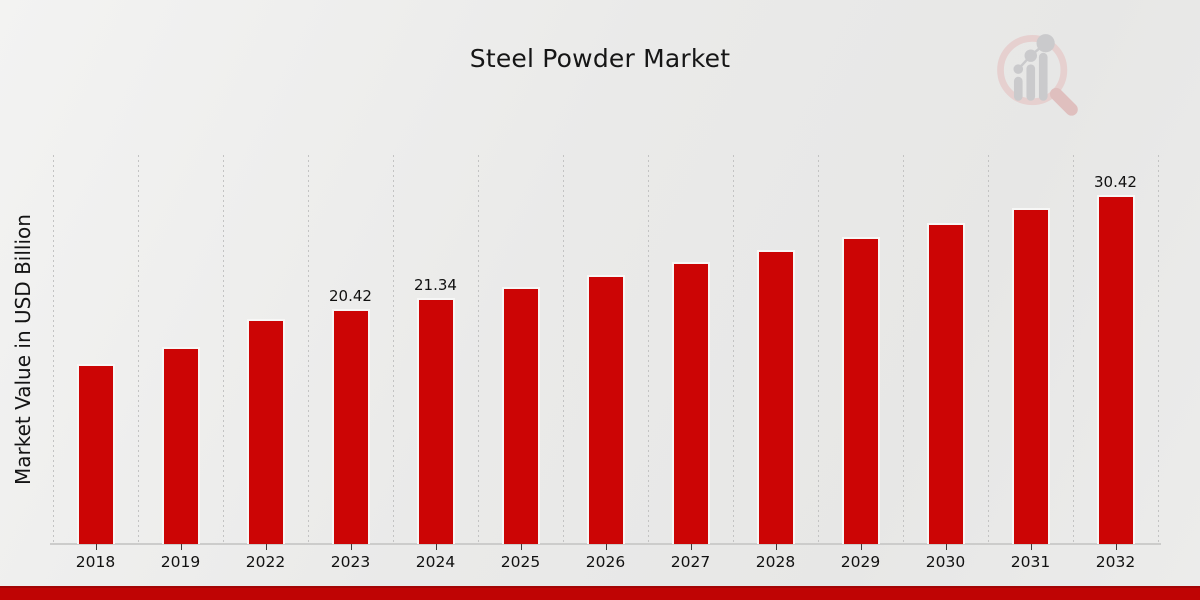 The height and width of the screenshot is (600, 1200). I want to click on bar-column: 30.42 2032, so click(1115, 363).